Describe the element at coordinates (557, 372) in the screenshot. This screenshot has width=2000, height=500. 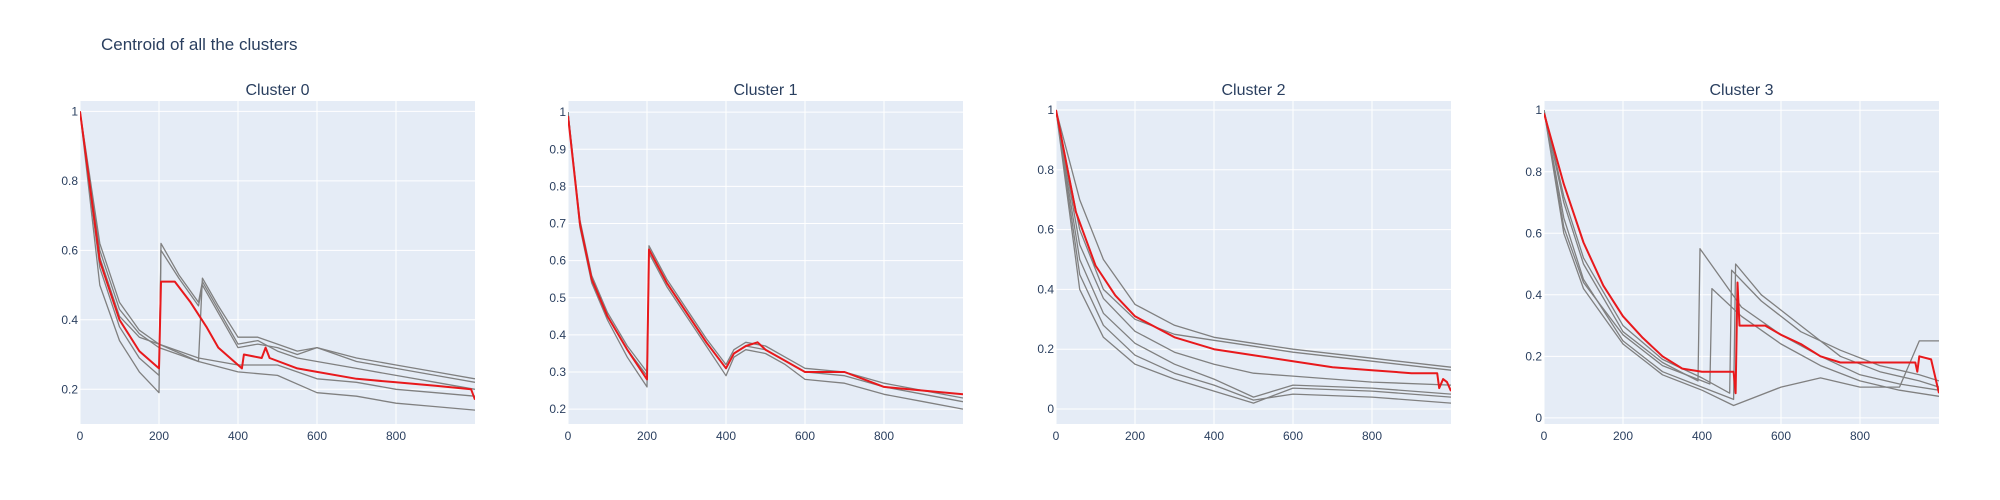
I see `y-tick-label: 0.3` at that location.